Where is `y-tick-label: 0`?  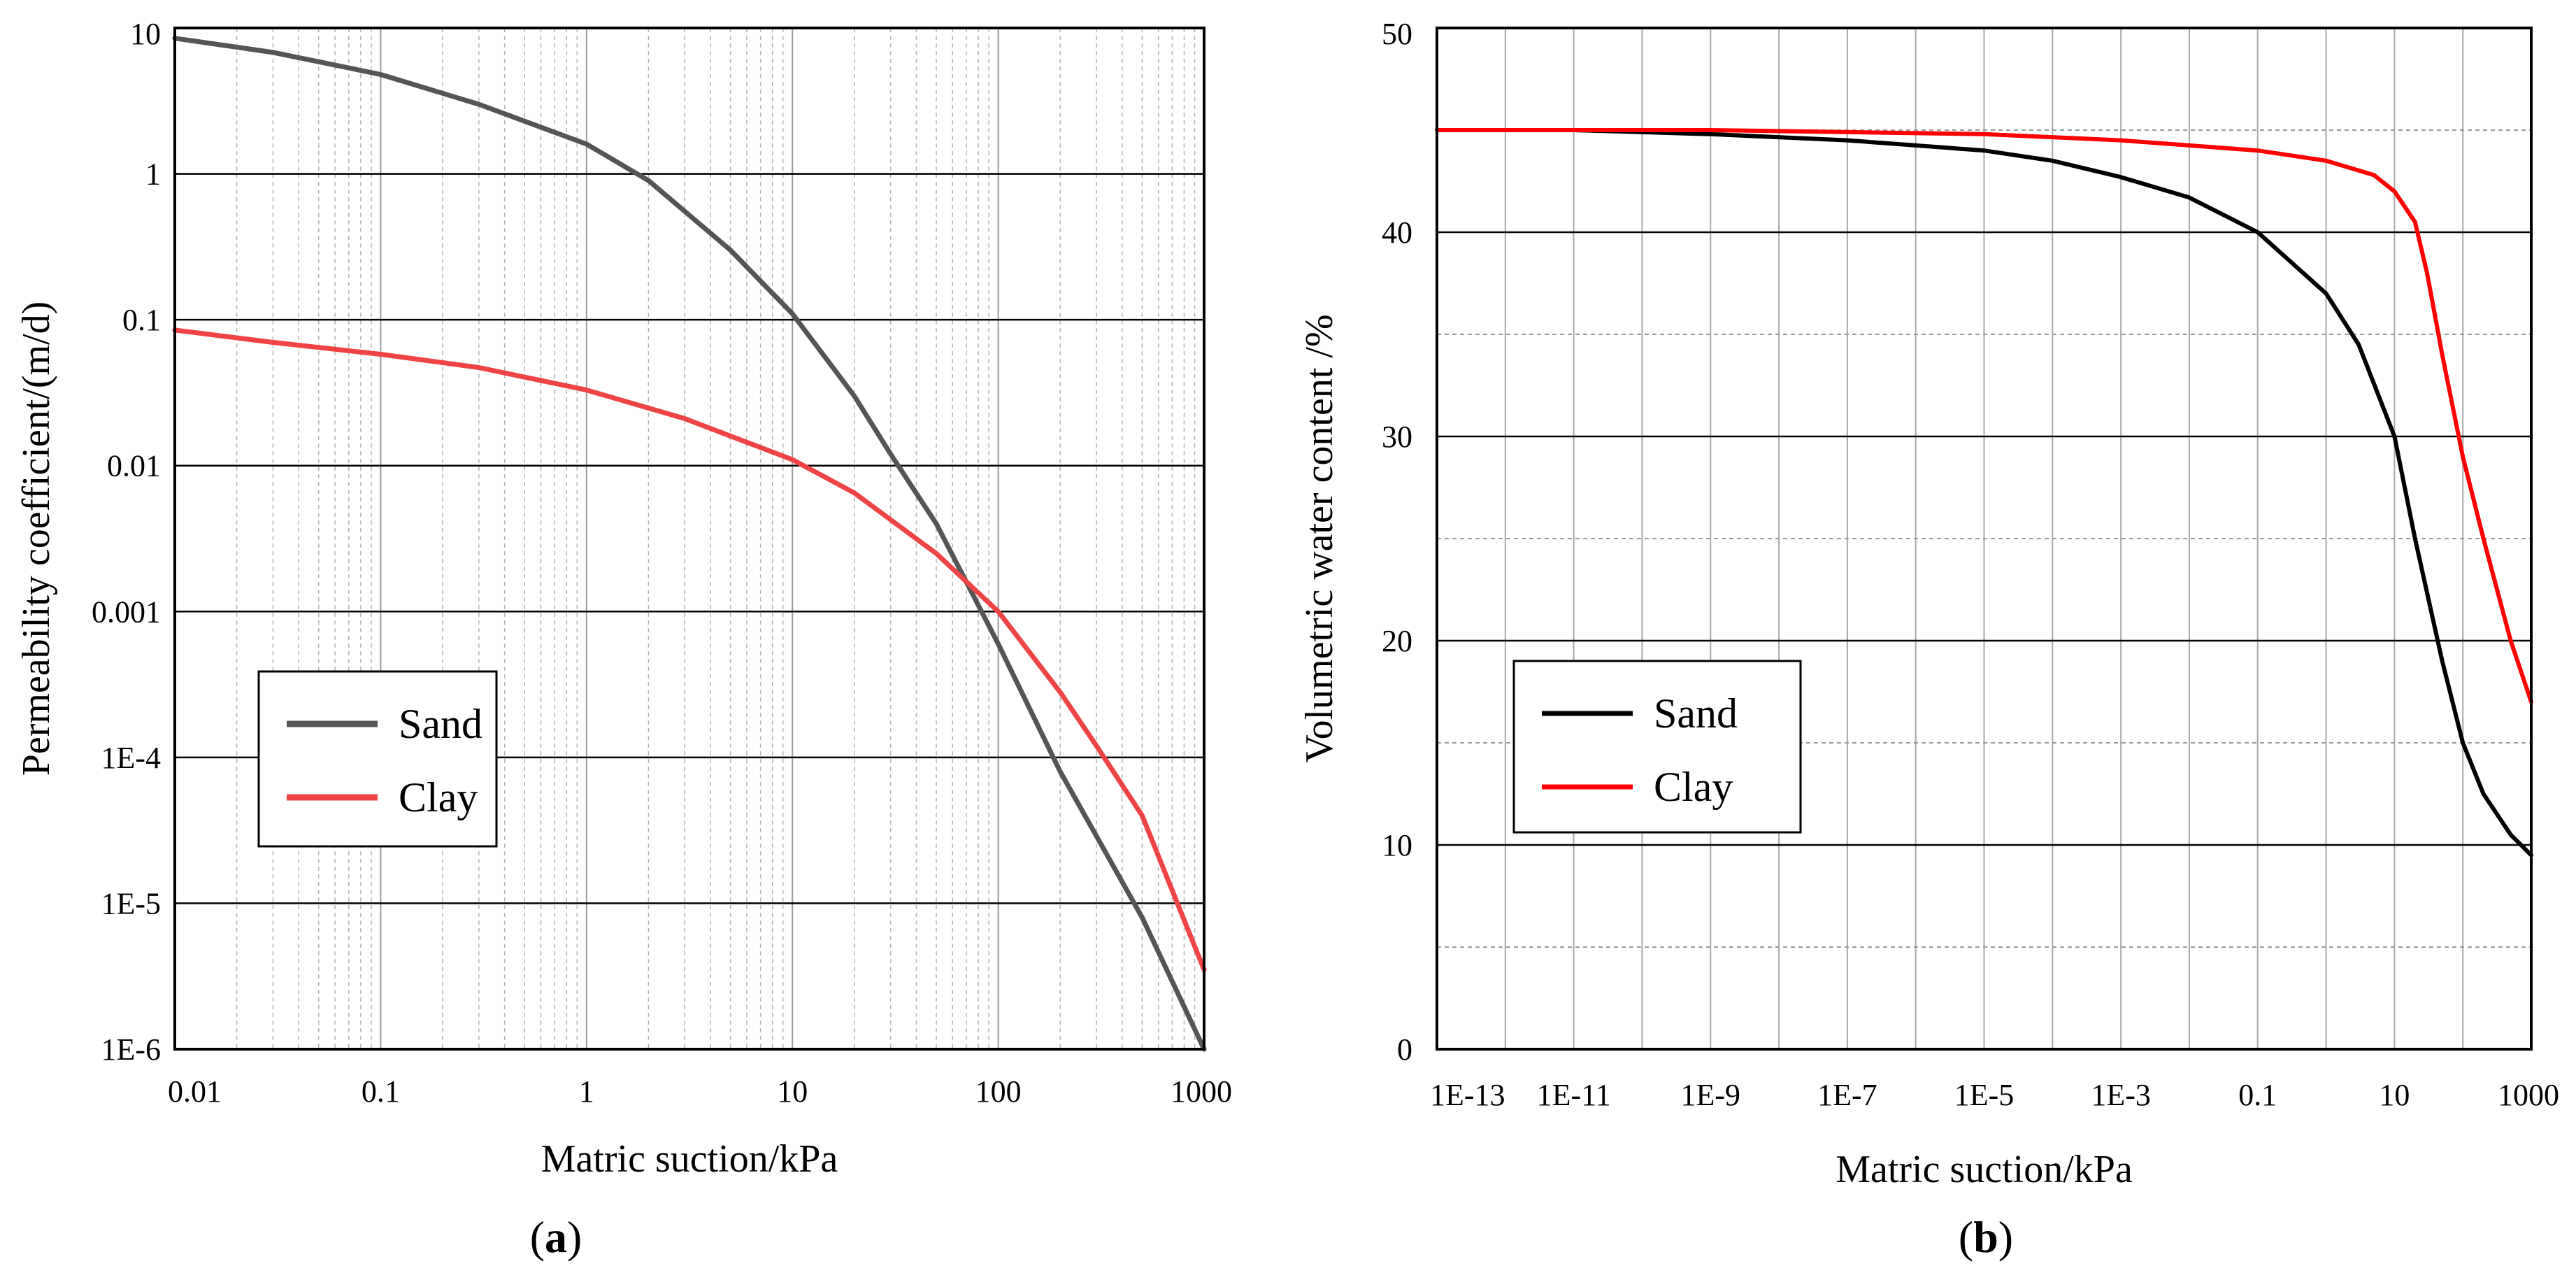
y-tick-label: 0 is located at coordinates (1404, 1049).